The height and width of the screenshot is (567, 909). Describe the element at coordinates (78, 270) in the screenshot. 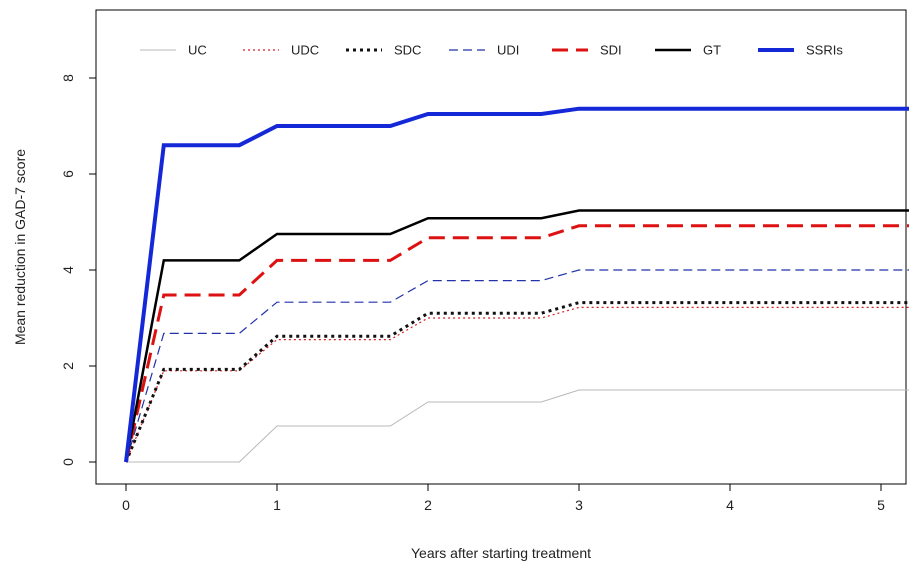

I see `y-axis: 0 2 4 6 8` at that location.